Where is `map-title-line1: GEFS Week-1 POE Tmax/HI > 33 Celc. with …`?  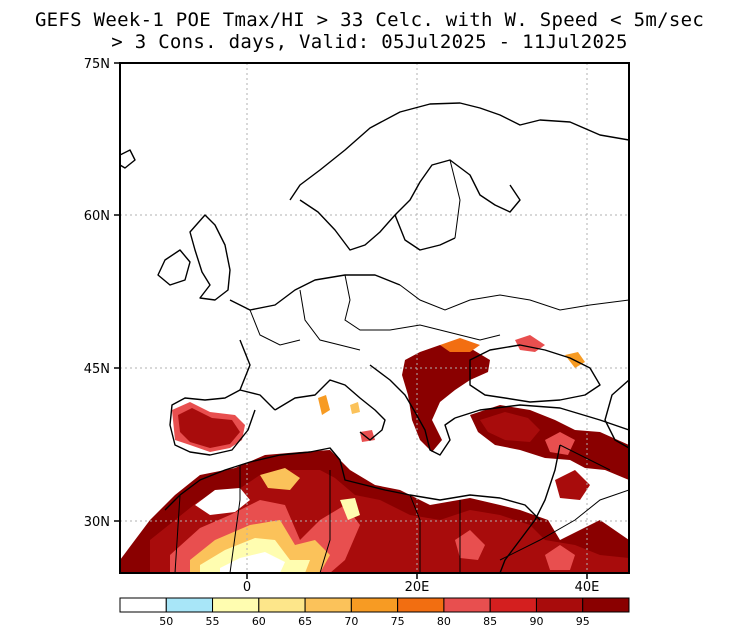 map-title-line1: GEFS Week-1 POE Tmax/HI > 33 Celc. with … is located at coordinates (369, 20).